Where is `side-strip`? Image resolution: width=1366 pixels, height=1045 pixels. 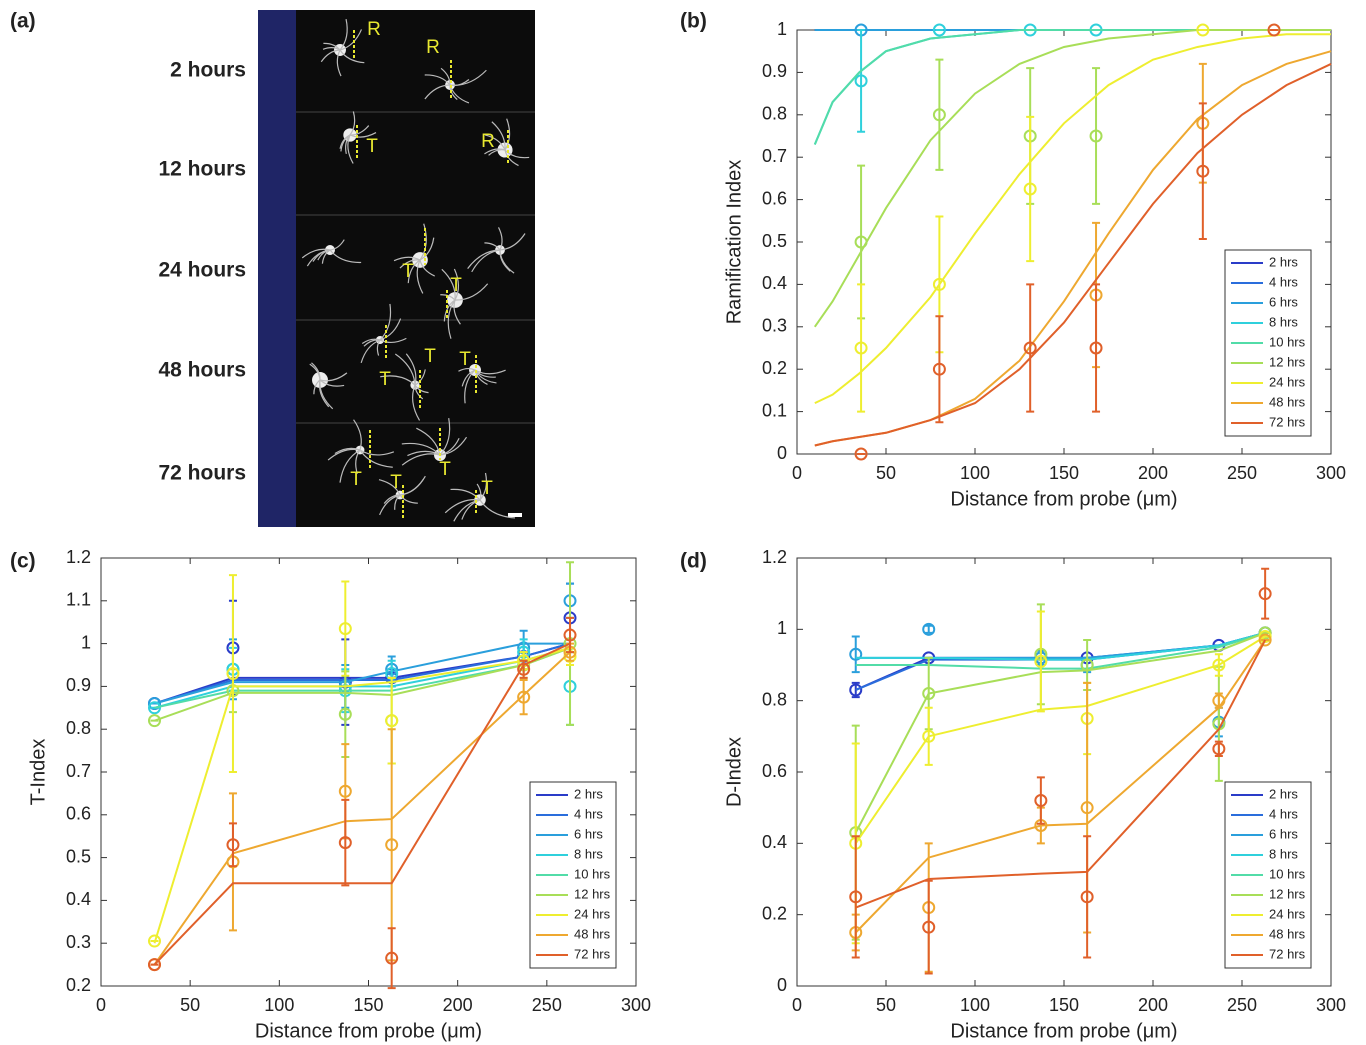
side-strip is located at coordinates (277, 268).